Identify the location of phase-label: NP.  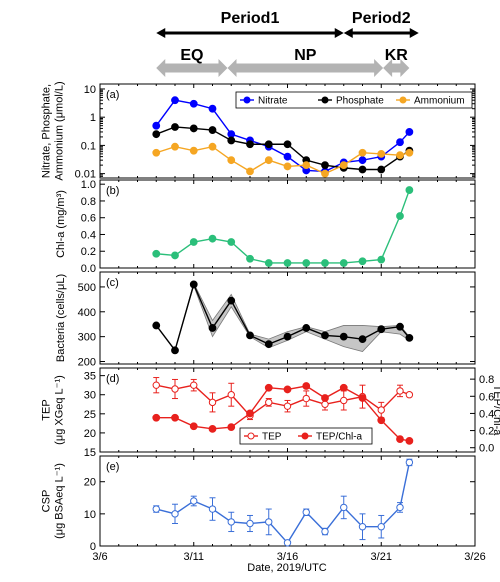
(305, 55).